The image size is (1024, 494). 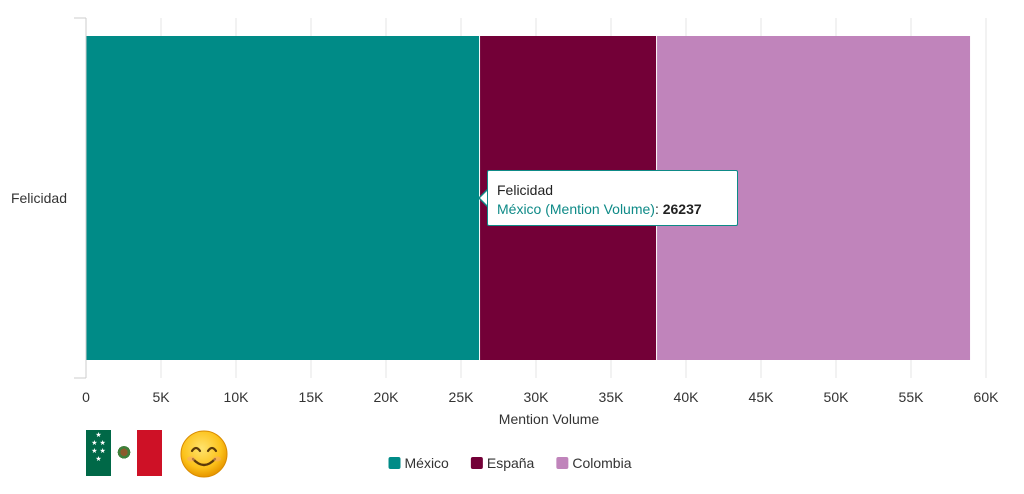 I want to click on mexico-flag-icon: ★ ★ ★ ★ ★ ★, so click(x=124, y=453).